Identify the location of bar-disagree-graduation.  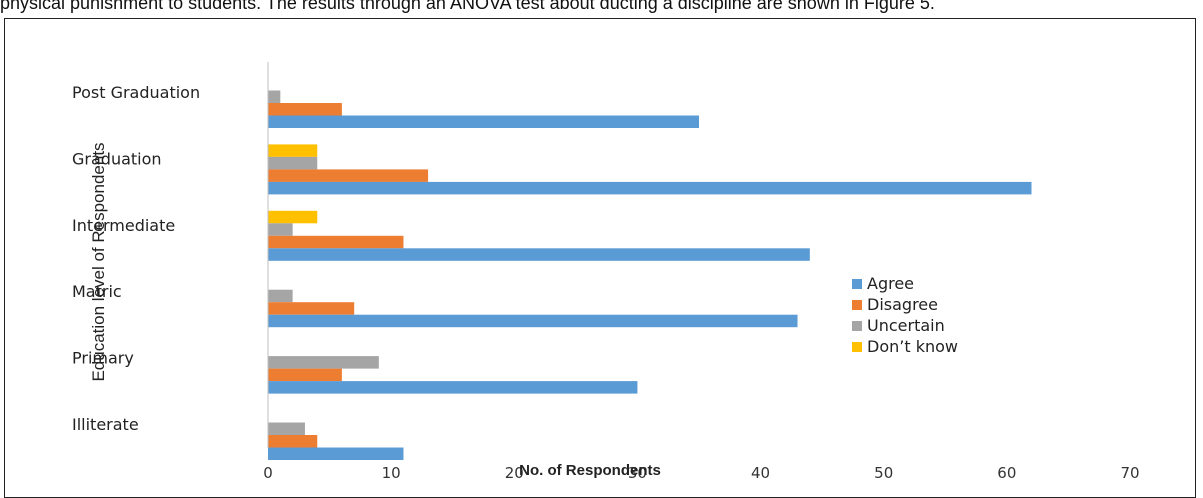
(348, 175).